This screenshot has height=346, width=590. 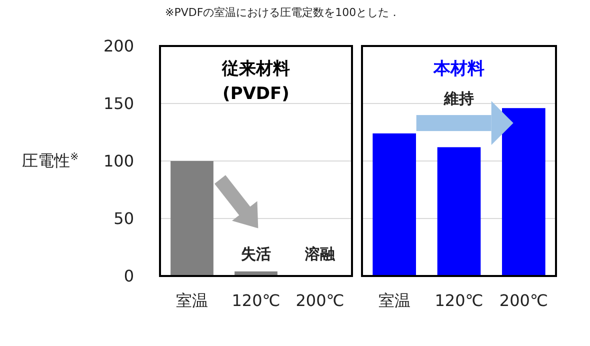 I want to click on text: ※PVDFの室温における圧電定数を100とした．, so click(x=282, y=12).